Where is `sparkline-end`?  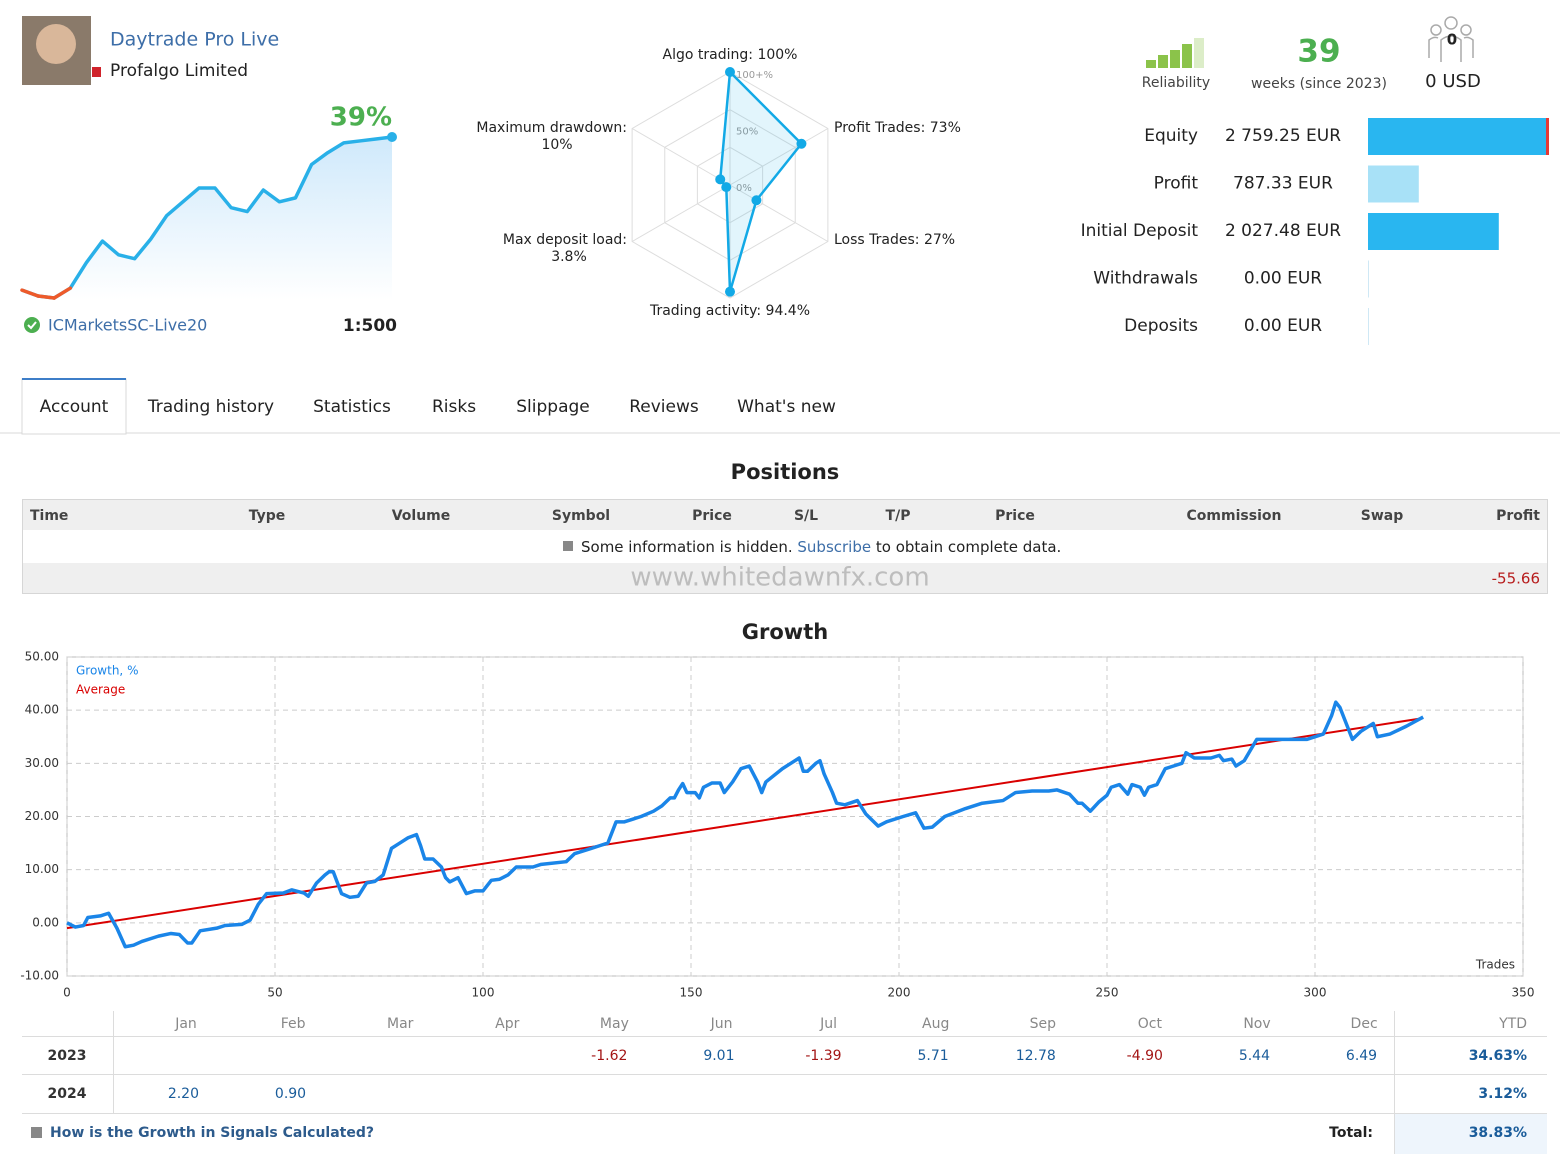
sparkline-end is located at coordinates (392, 137).